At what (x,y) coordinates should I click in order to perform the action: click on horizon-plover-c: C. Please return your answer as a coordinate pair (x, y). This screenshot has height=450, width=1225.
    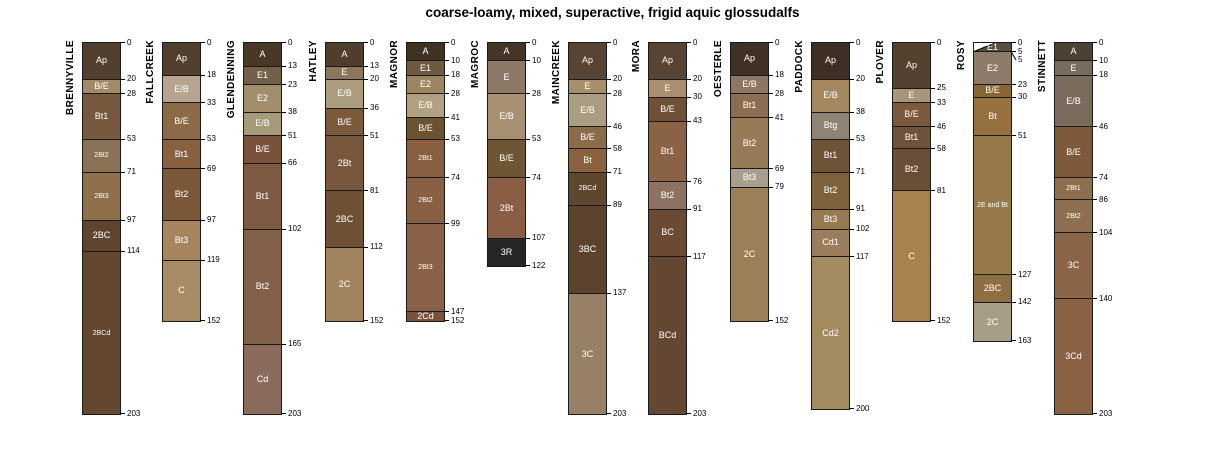
    Looking at the image, I should click on (911, 256).